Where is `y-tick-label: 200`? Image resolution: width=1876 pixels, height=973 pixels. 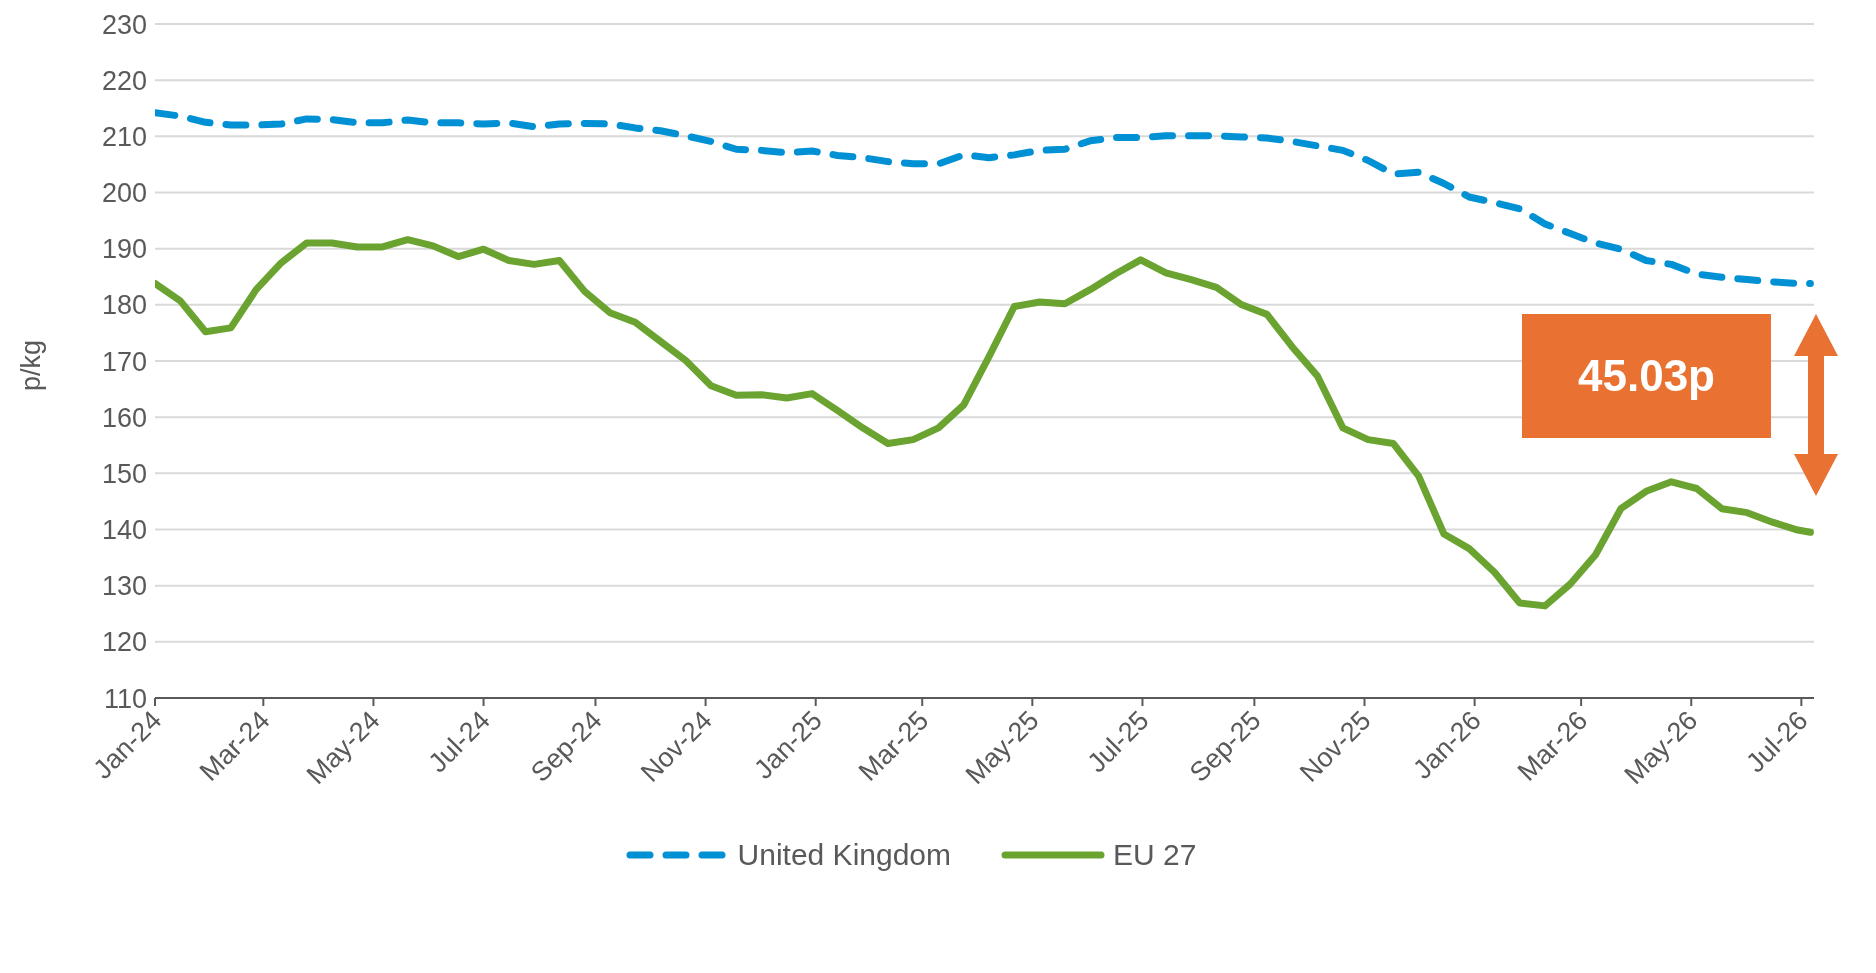 y-tick-label: 200 is located at coordinates (124, 193).